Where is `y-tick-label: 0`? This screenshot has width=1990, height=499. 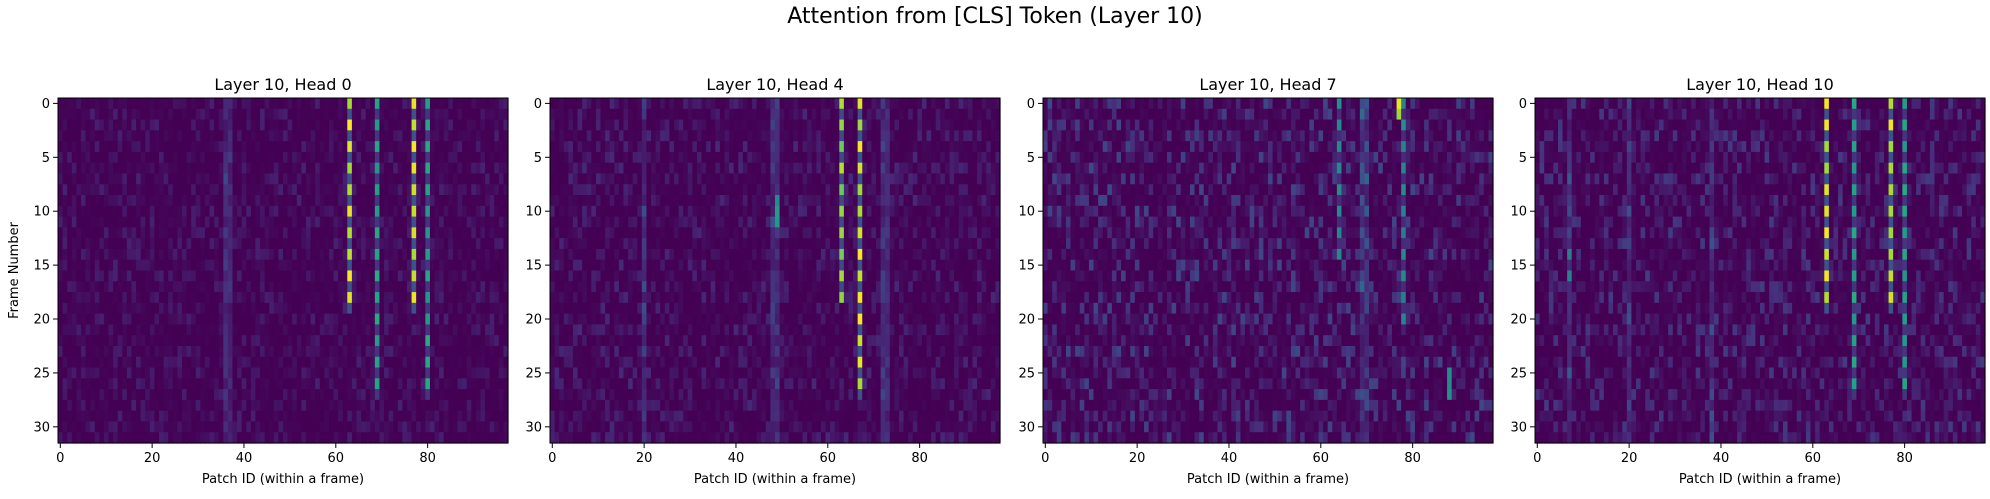
y-tick-label: 0 is located at coordinates (46, 104).